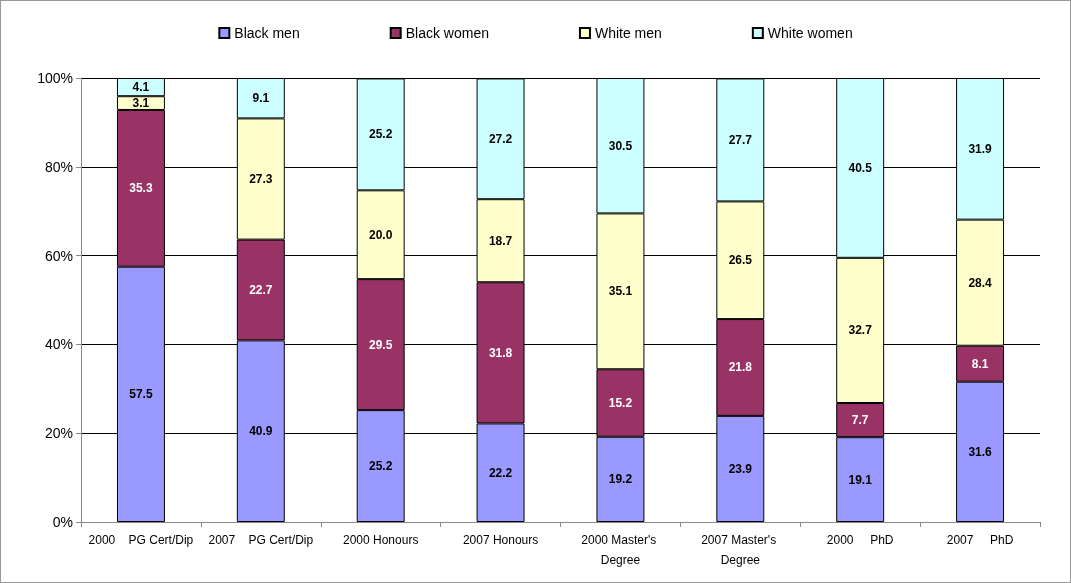 This screenshot has width=1071, height=583. I want to click on data-label: 22.2, so click(500, 472).